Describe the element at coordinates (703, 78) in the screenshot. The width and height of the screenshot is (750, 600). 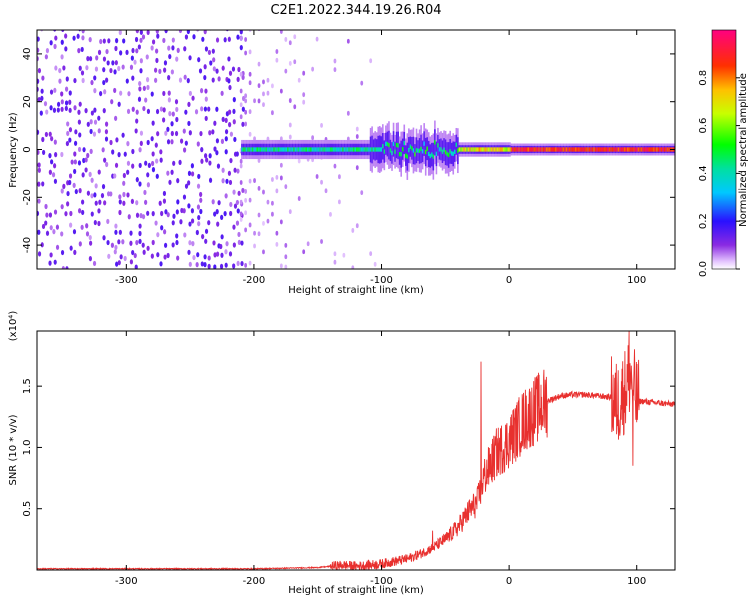
I see `colorbar-tick-label: 0.8` at that location.